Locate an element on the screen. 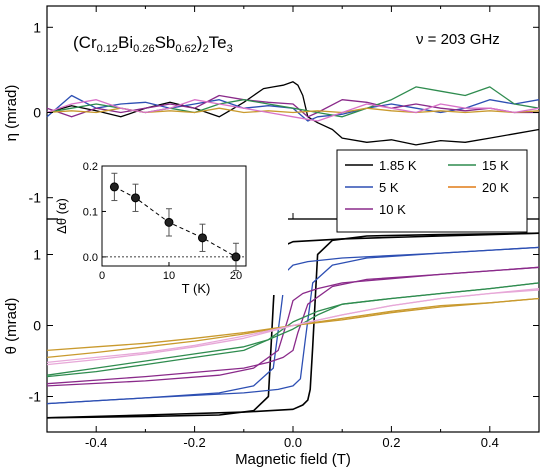 This screenshot has width=550, height=473. legend-label: 15 K is located at coordinates (495, 165).